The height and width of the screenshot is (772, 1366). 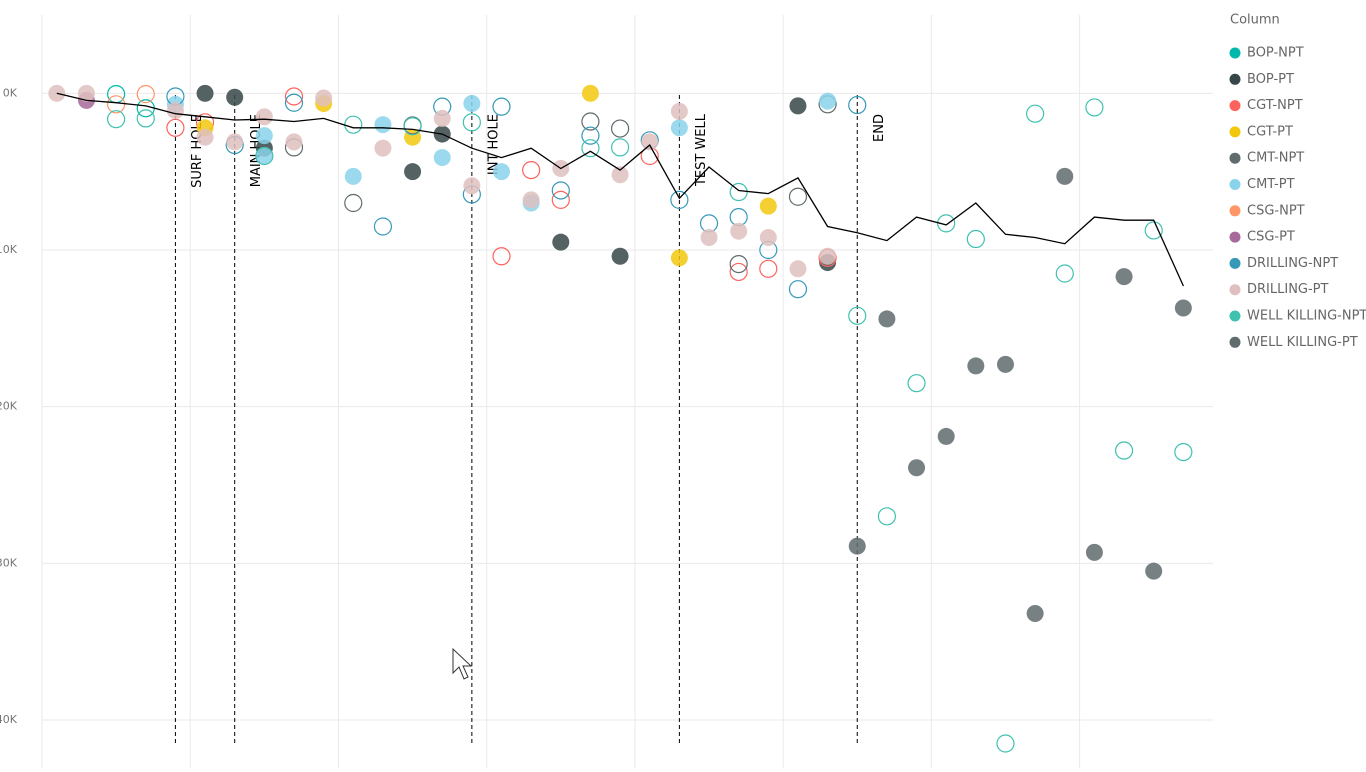 I want to click on legend-label: WELL KILLING-NPT, so click(x=1306, y=316).